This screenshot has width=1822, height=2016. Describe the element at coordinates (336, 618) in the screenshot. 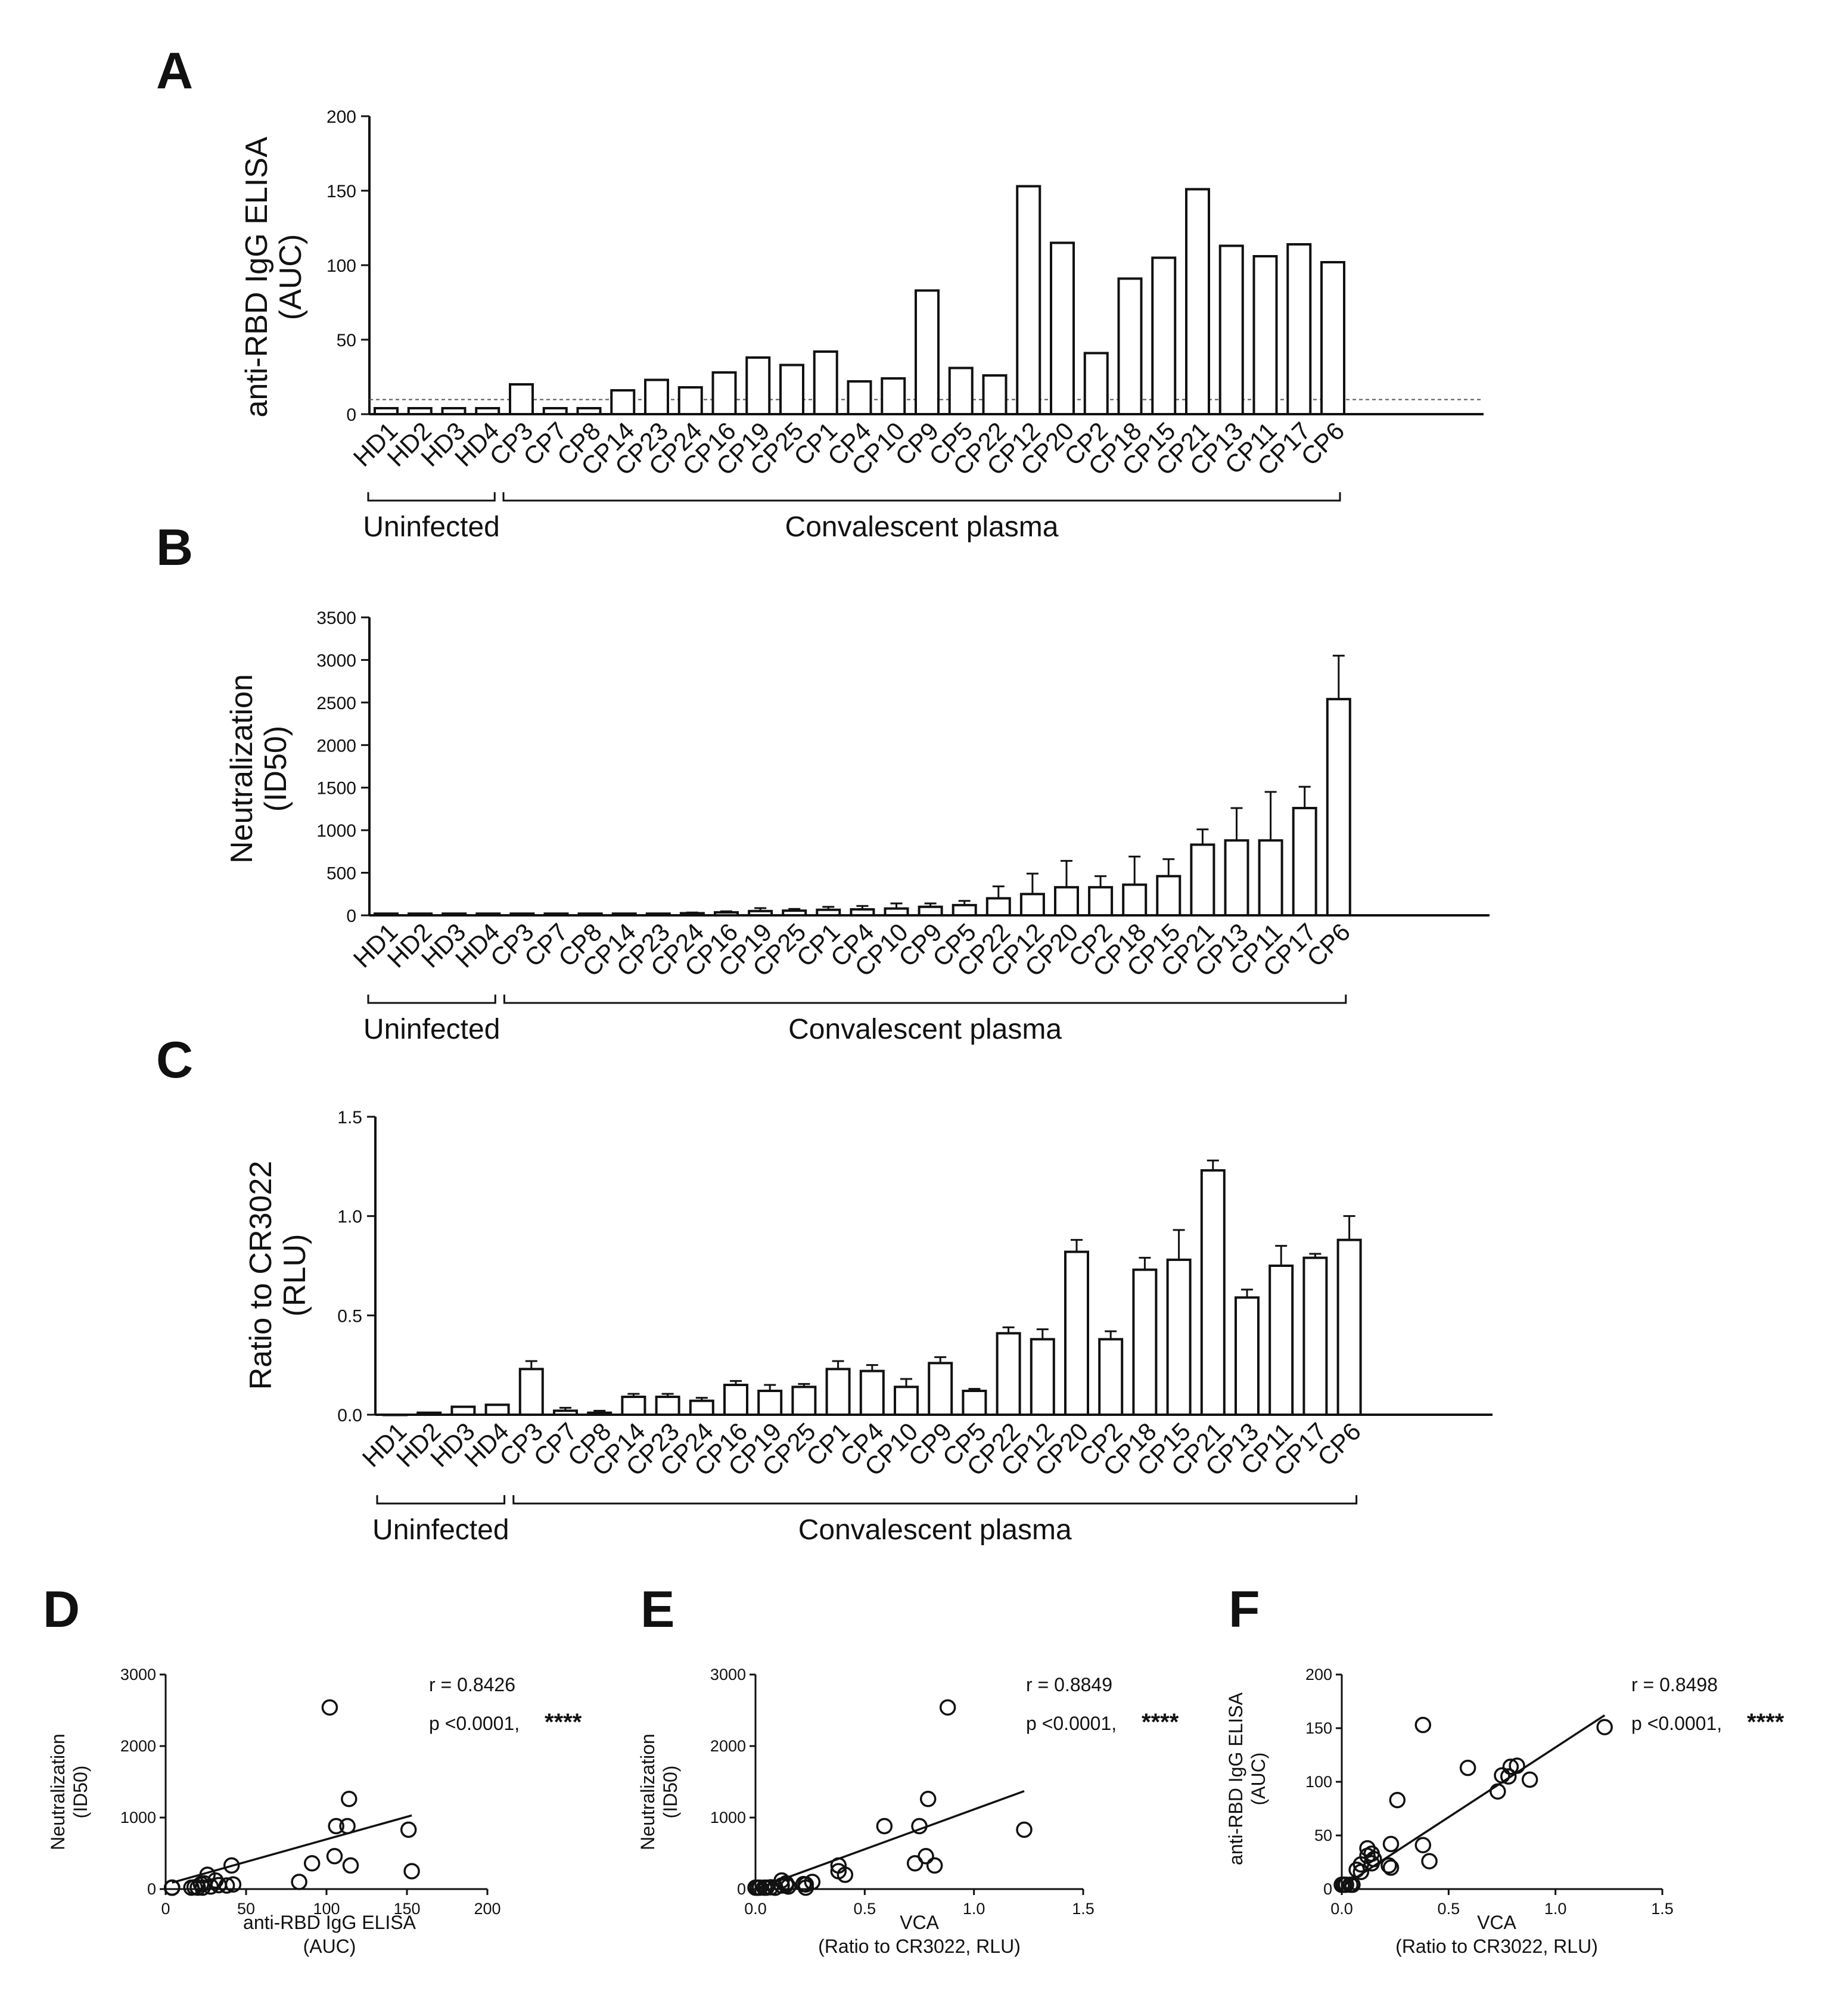

I see `y-tick-label: 3500` at that location.